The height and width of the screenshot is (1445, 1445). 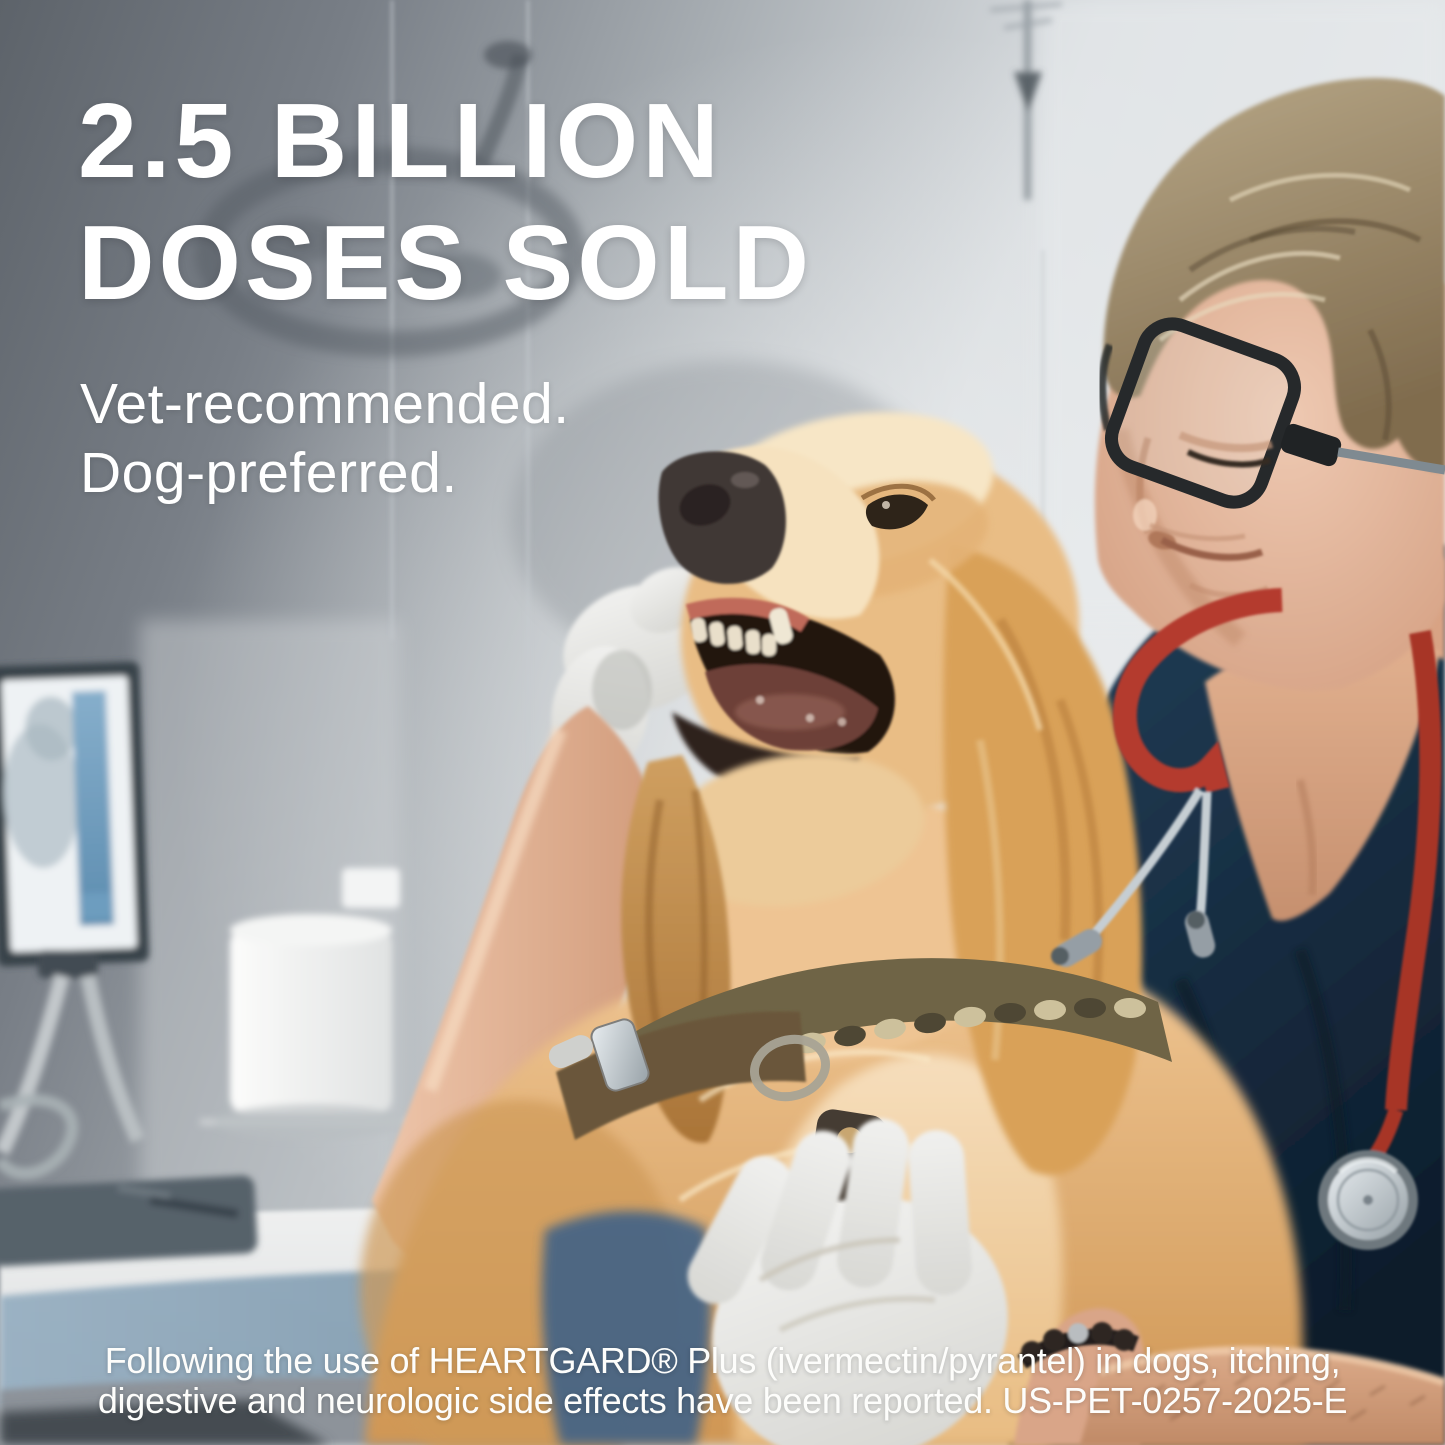 I want to click on headline-line-2: DOSES SOLD, so click(x=446, y=263).